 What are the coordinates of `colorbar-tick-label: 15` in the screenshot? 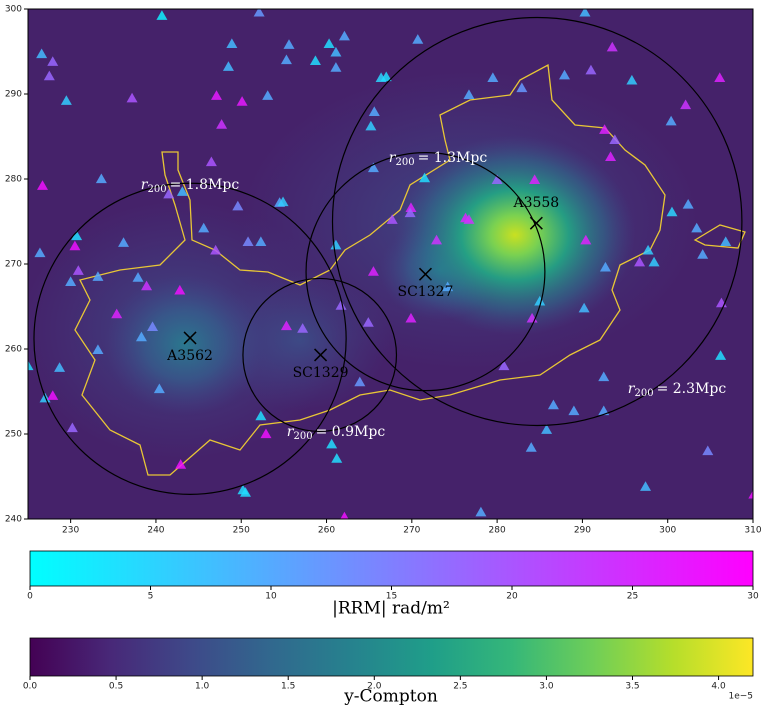 It's located at (391, 597).